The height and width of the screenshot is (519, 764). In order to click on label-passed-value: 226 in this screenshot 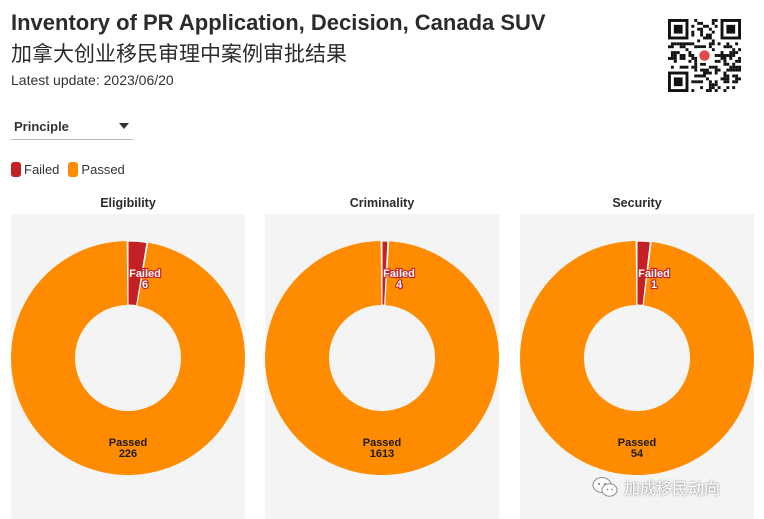, I will do `click(128, 454)`.